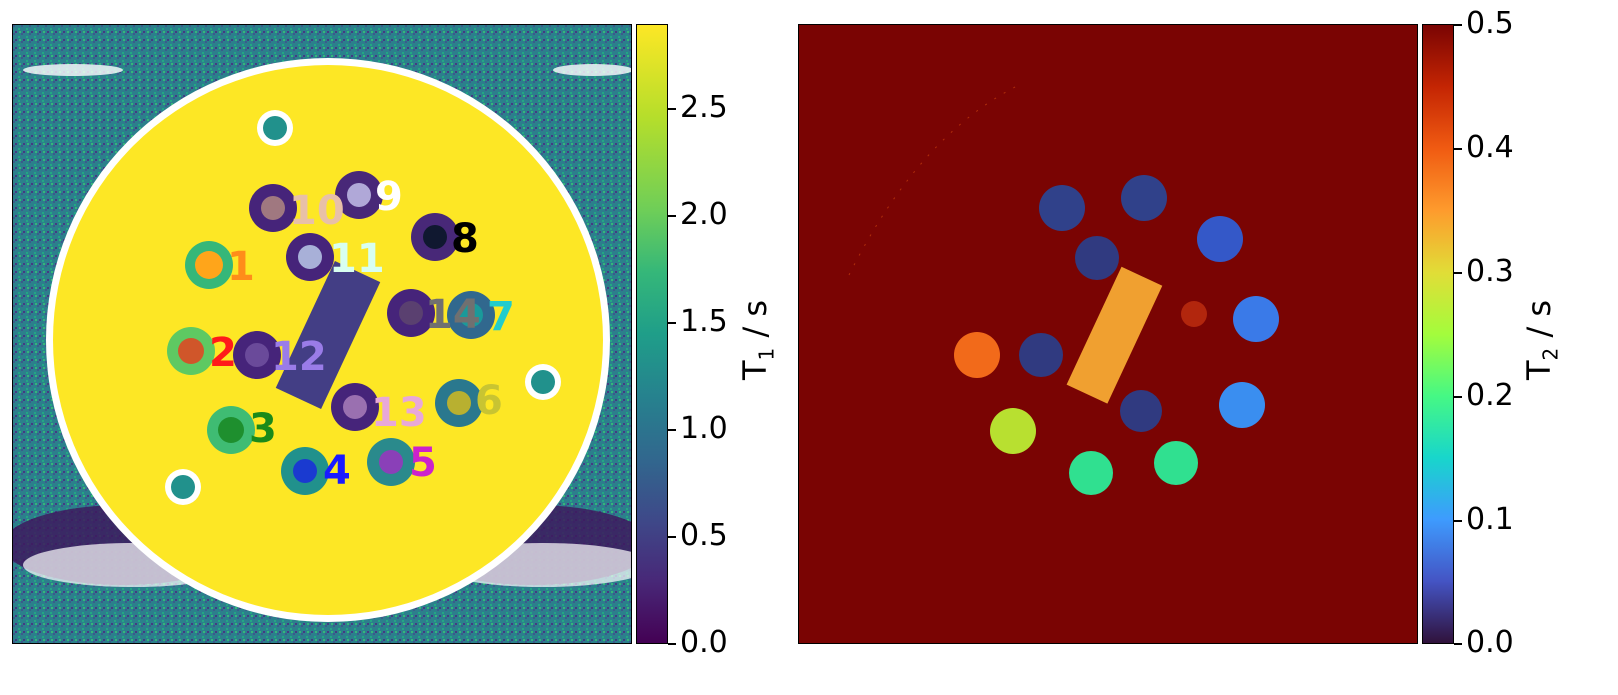  What do you see at coordinates (423, 463) in the screenshot?
I see `vial-label-5: 5` at bounding box center [423, 463].